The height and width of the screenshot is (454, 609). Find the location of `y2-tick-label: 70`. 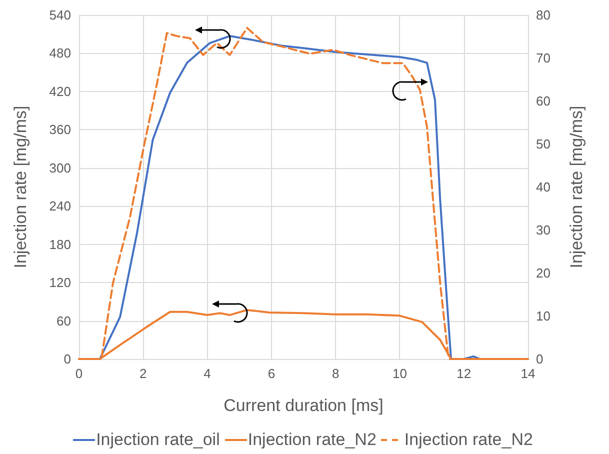

y2-tick-label: 70 is located at coordinates (543, 58).